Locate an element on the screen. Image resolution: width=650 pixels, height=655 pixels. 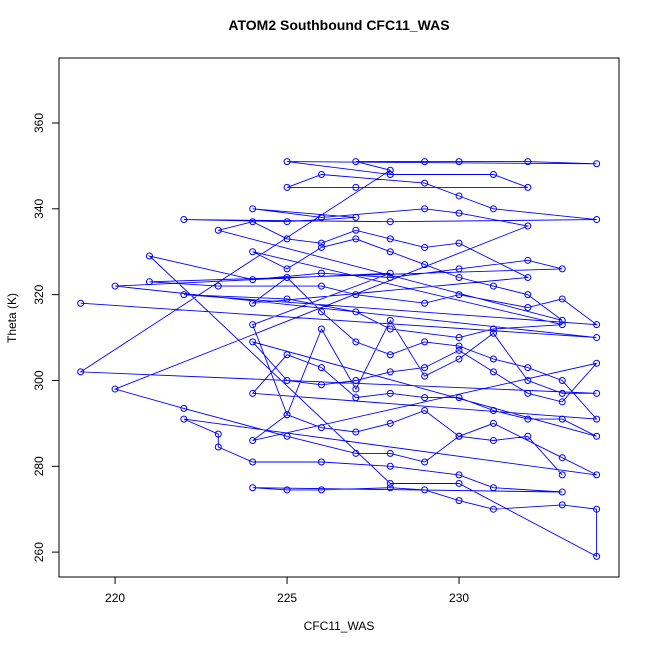
y-tick-label: 300 is located at coordinates (39, 380).